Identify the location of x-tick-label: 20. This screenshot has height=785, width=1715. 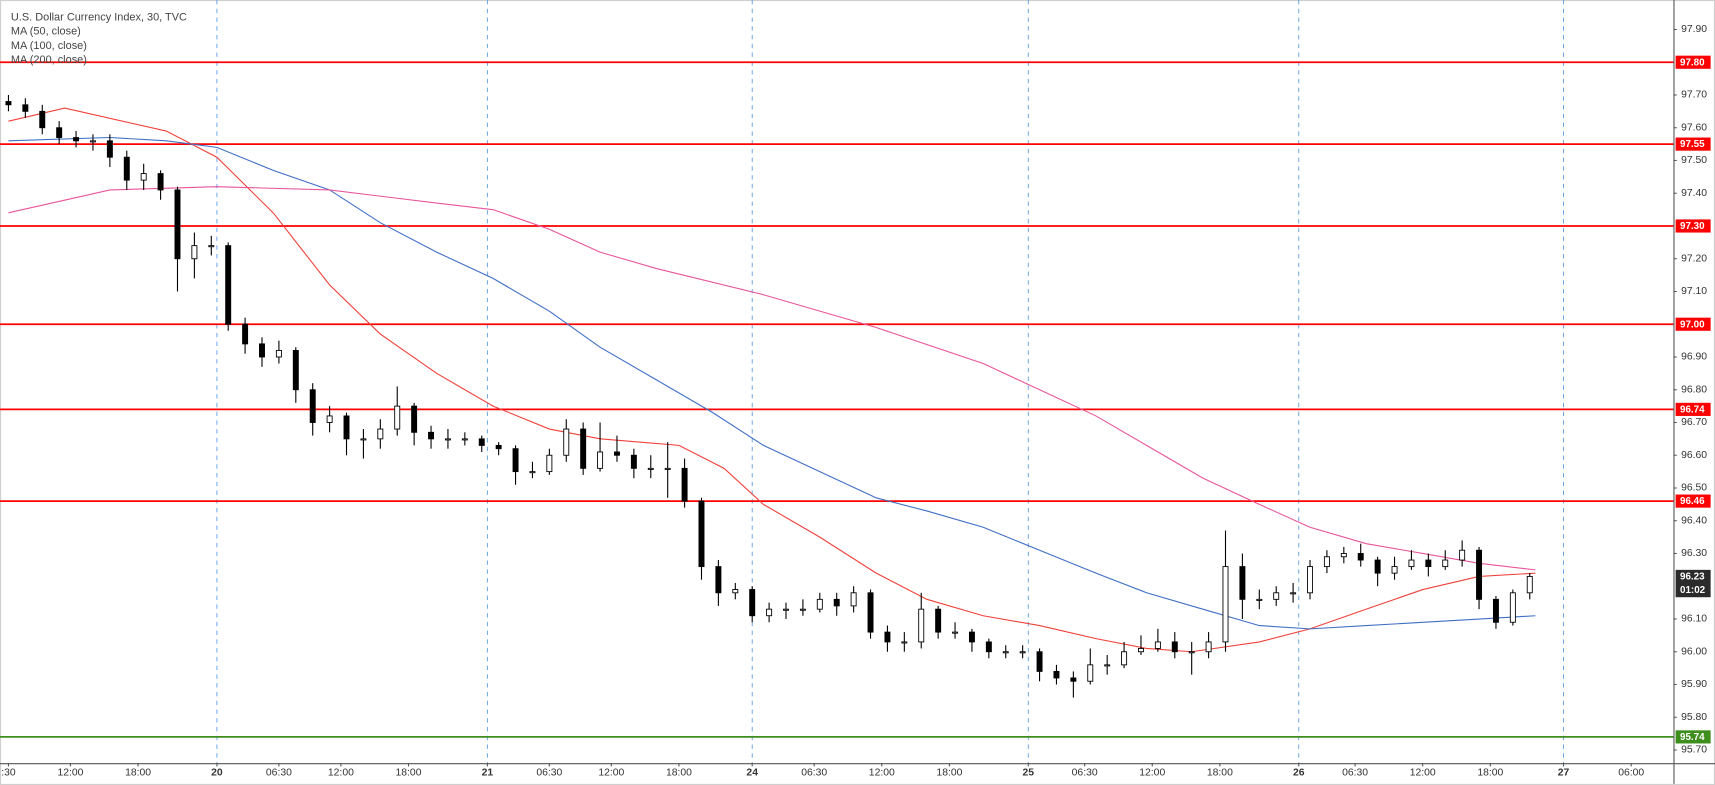
(217, 773).